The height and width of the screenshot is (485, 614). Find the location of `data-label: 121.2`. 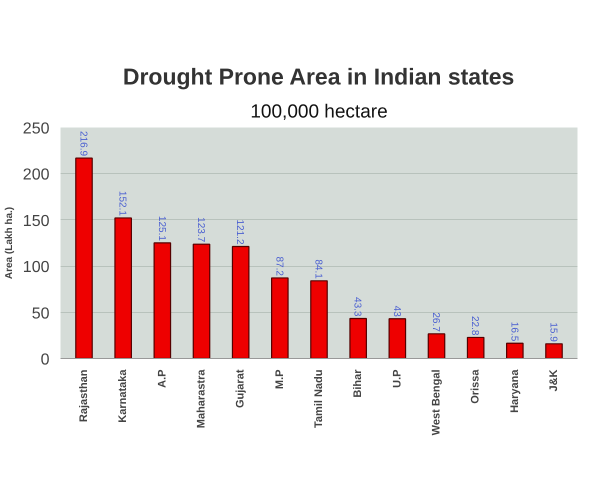

data-label: 121.2 is located at coordinates (240, 232).